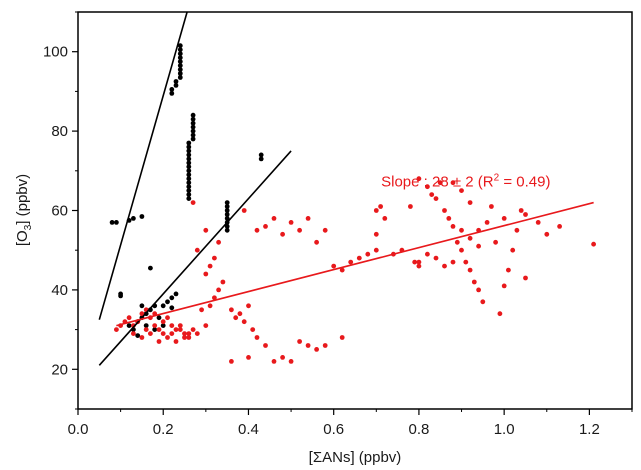 This screenshot has width=641, height=470. Describe the element at coordinates (504, 429) in the screenshot. I see `x-tick-label: 1.0` at that location.